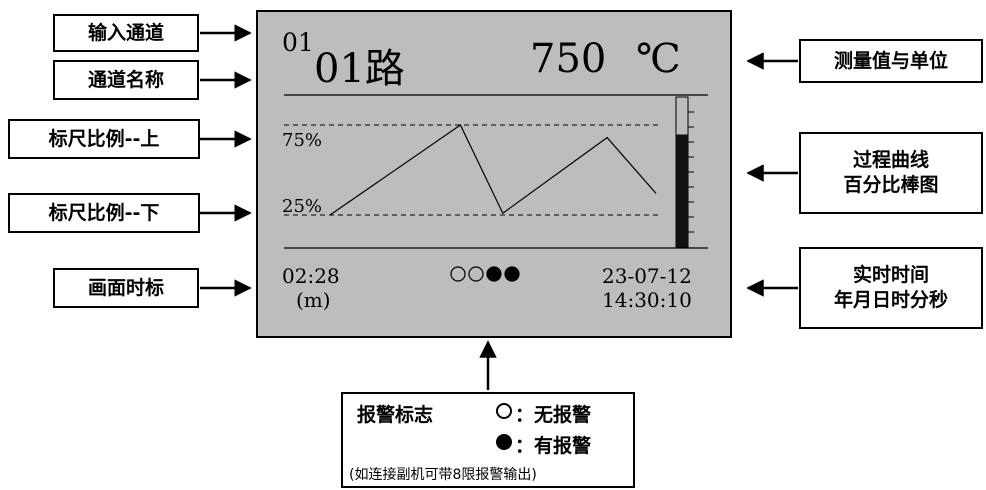 This screenshot has width=986, height=490. I want to click on bar-graph-ticks, so click(691, 172).